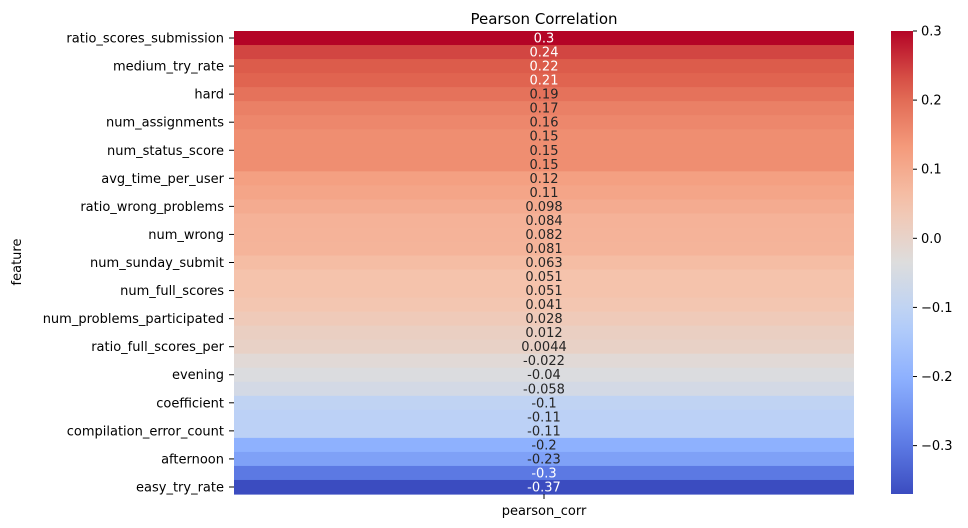  I want to click on x-tick-label: pearson_corr, so click(544, 511).